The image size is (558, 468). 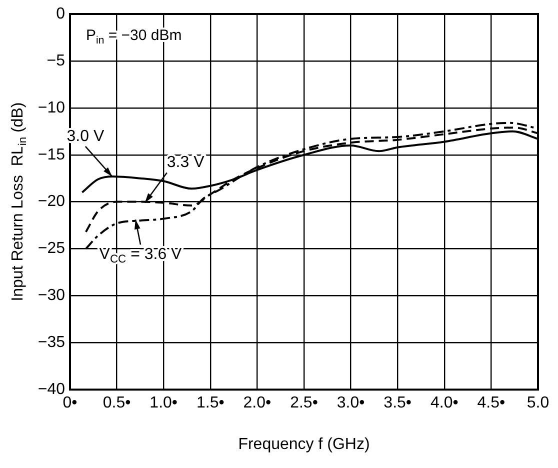 I want to click on x-tick-label: 4.0•, so click(x=444, y=403).